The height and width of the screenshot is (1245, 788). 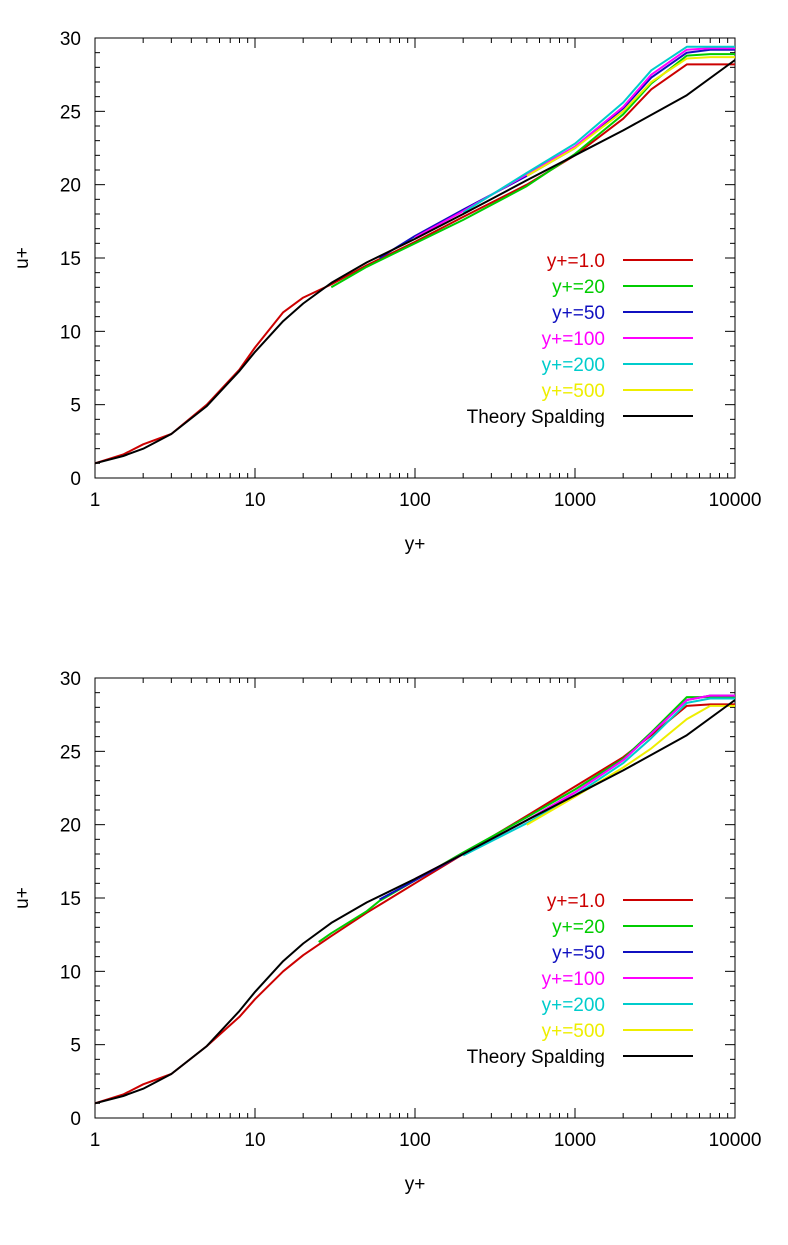 What do you see at coordinates (578, 287) in the screenshot?
I see `chart-0-legend-label: y+=20` at bounding box center [578, 287].